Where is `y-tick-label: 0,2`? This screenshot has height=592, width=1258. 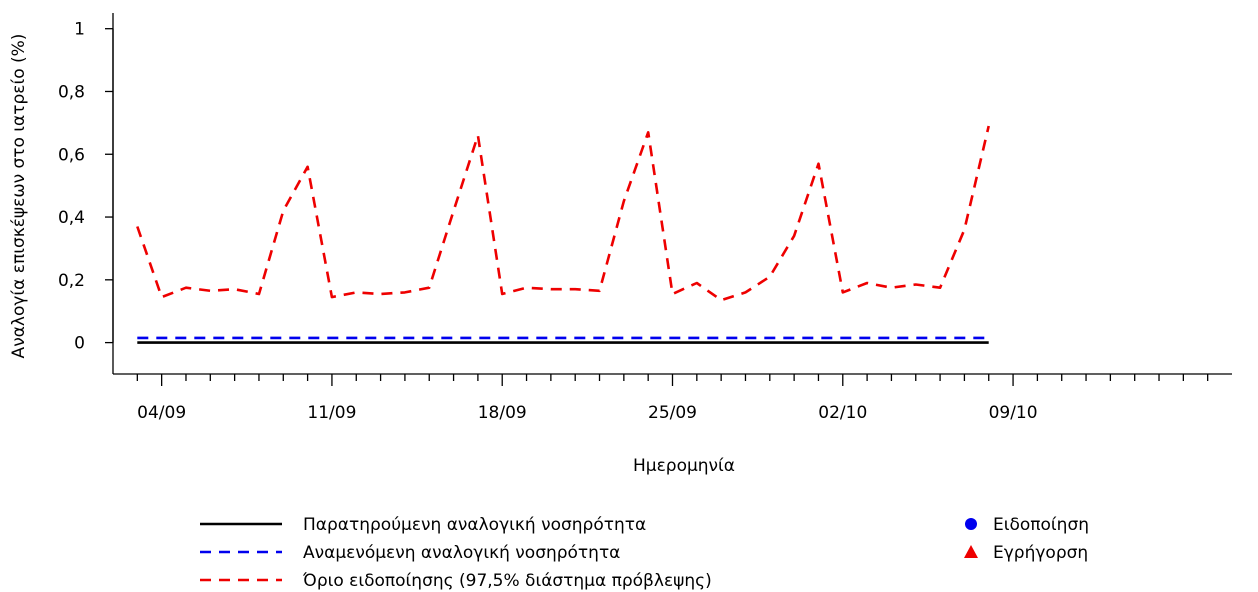
y-tick-label: 0,2 is located at coordinates (71, 281).